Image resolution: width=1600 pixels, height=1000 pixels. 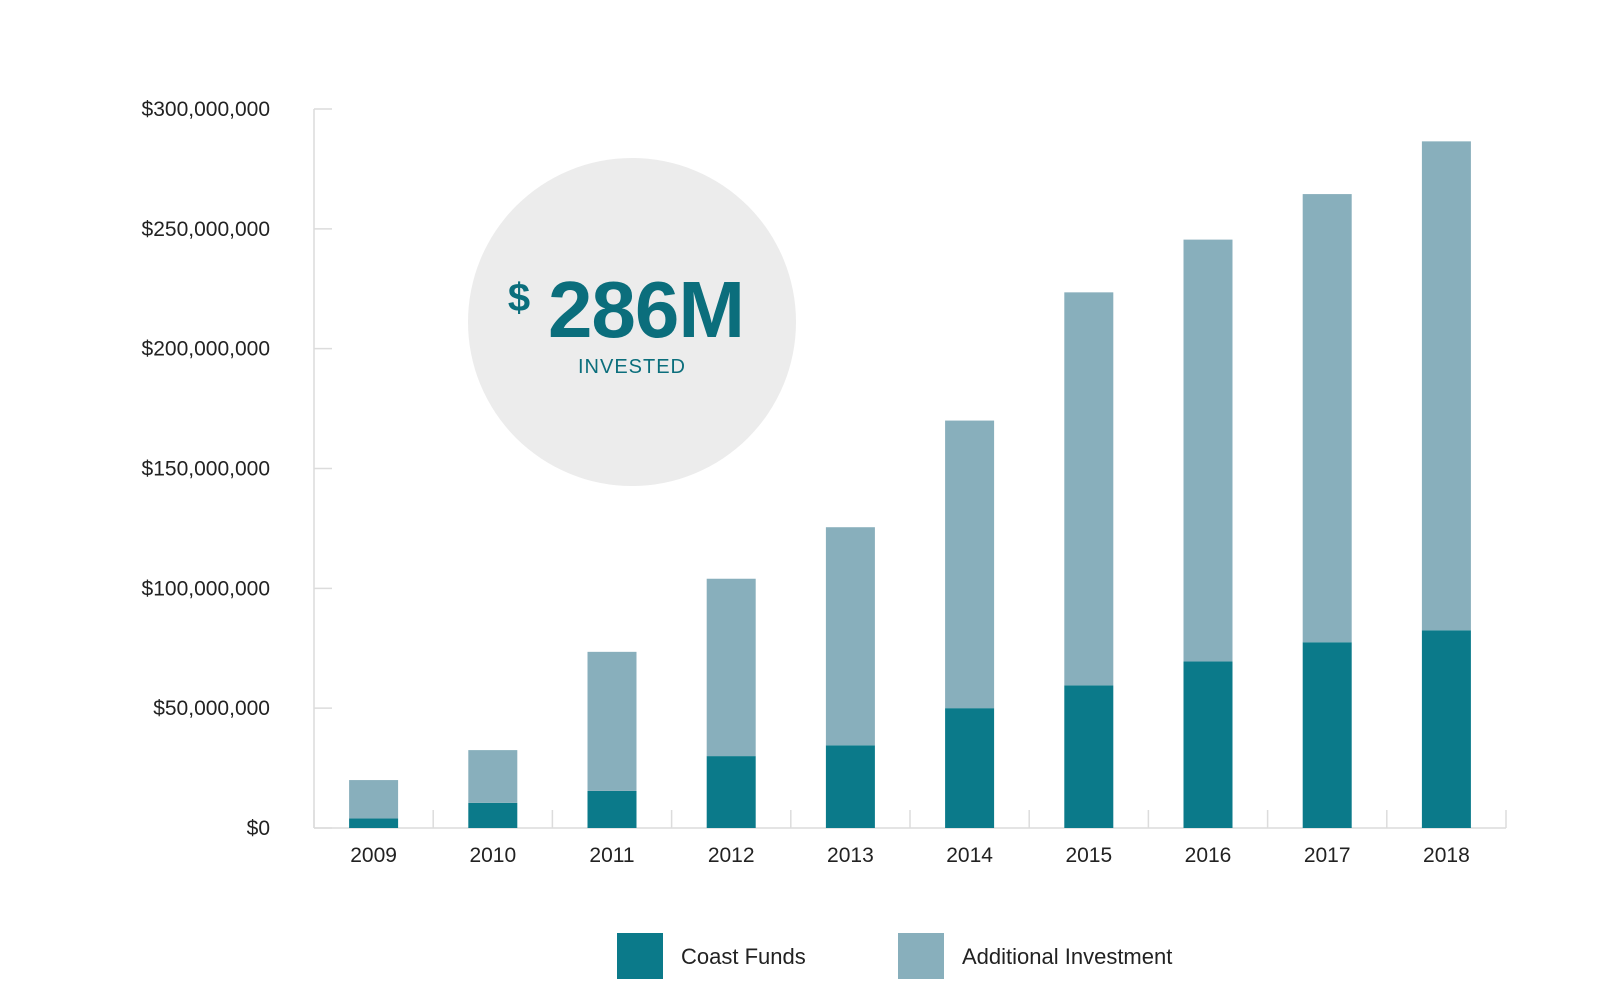 I want to click on bar-coast-funds-2013, so click(x=850, y=786).